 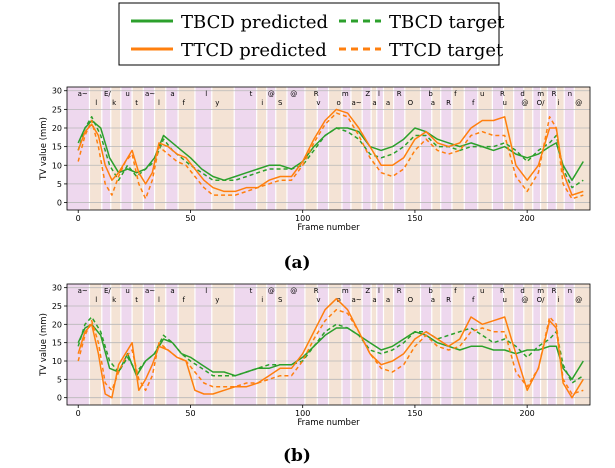 What do you see at coordinates (296, 263) in the screenshot?
I see `panel-label-a: (a)` at bounding box center [296, 263].